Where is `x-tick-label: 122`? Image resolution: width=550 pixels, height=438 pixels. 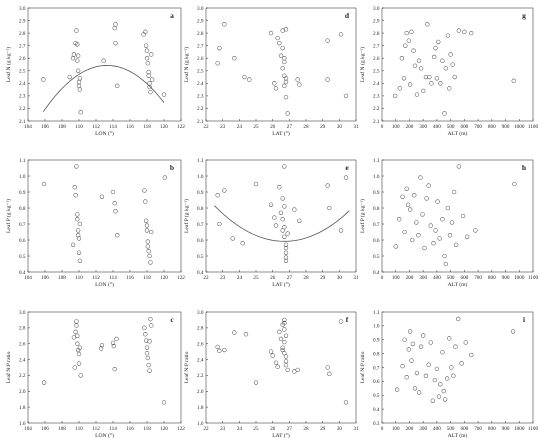 x-tick-label: 122 is located at coordinates (181, 429).